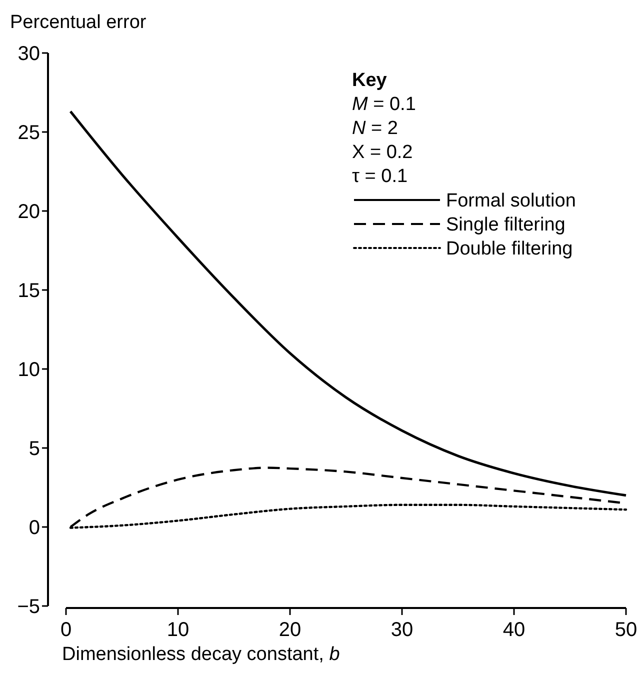 Image resolution: width=644 pixels, height=675 pixels. I want to click on legend-label: Single filtering, so click(506, 225).